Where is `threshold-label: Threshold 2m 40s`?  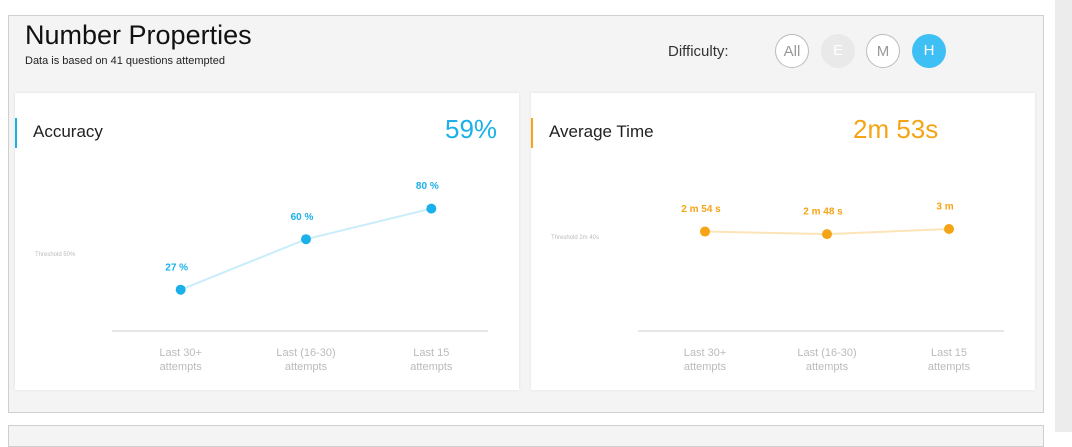
threshold-label: Threshold 2m 40s is located at coordinates (575, 238).